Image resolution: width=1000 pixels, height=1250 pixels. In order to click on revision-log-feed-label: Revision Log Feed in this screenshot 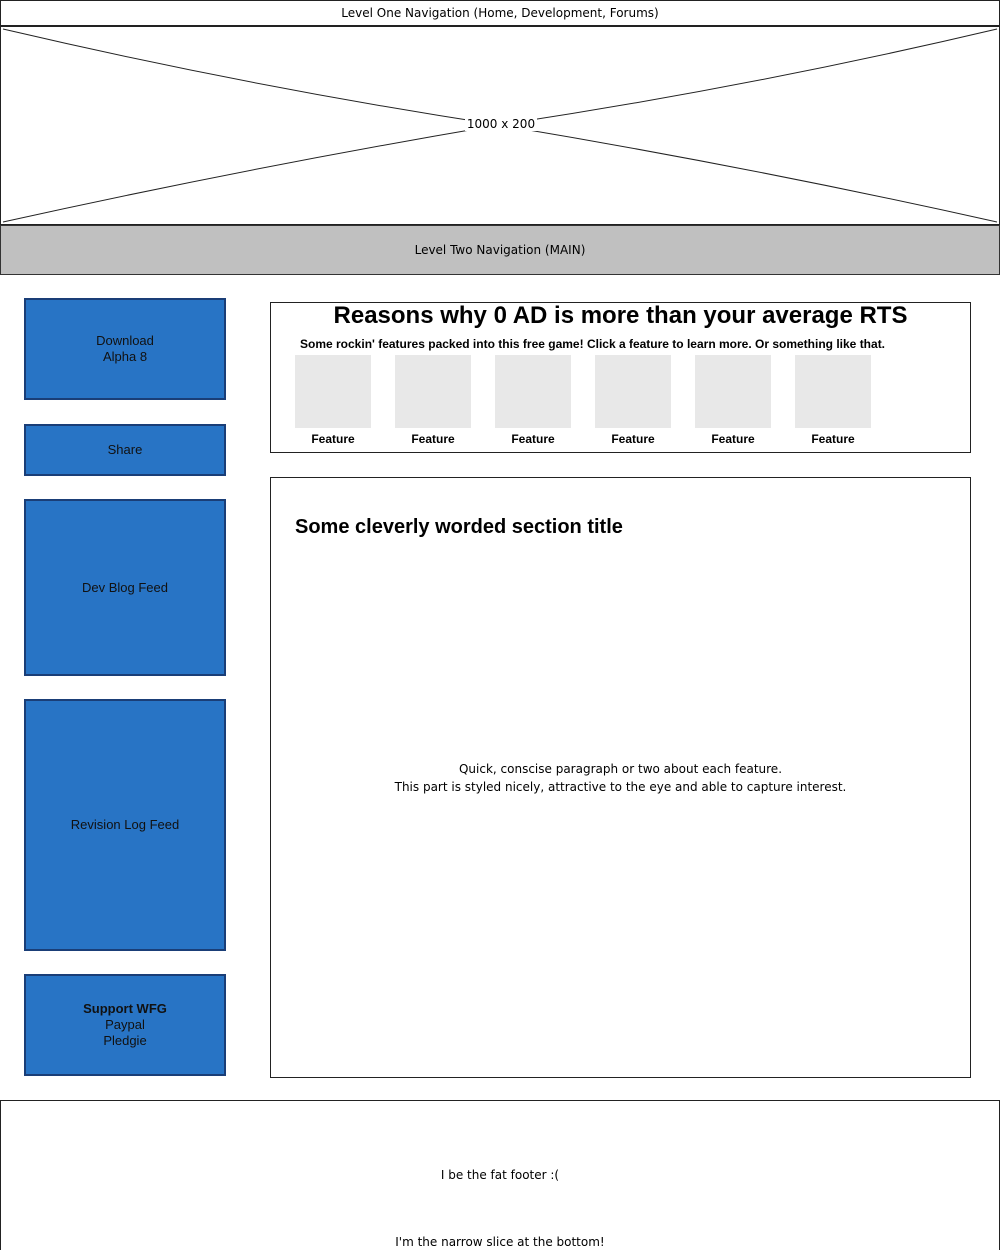, I will do `click(125, 824)`.